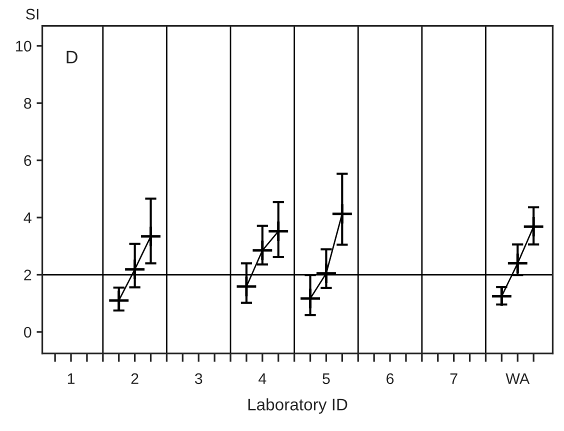  Describe the element at coordinates (28, 218) in the screenshot. I see `y-tick-label: 4` at that location.